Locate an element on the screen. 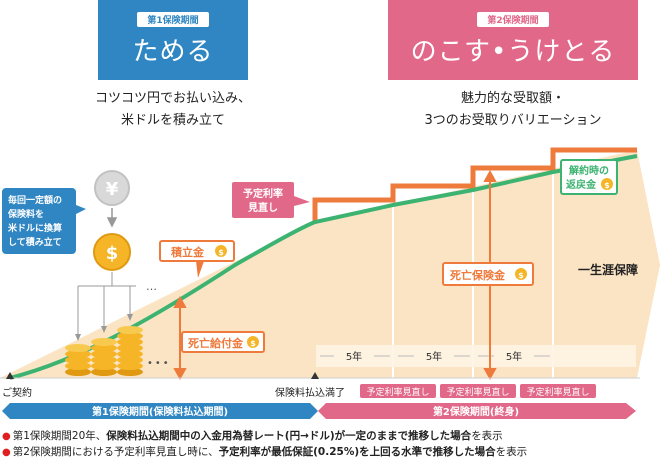 The height and width of the screenshot is (461, 660). period1-bar is located at coordinates (160, 411).